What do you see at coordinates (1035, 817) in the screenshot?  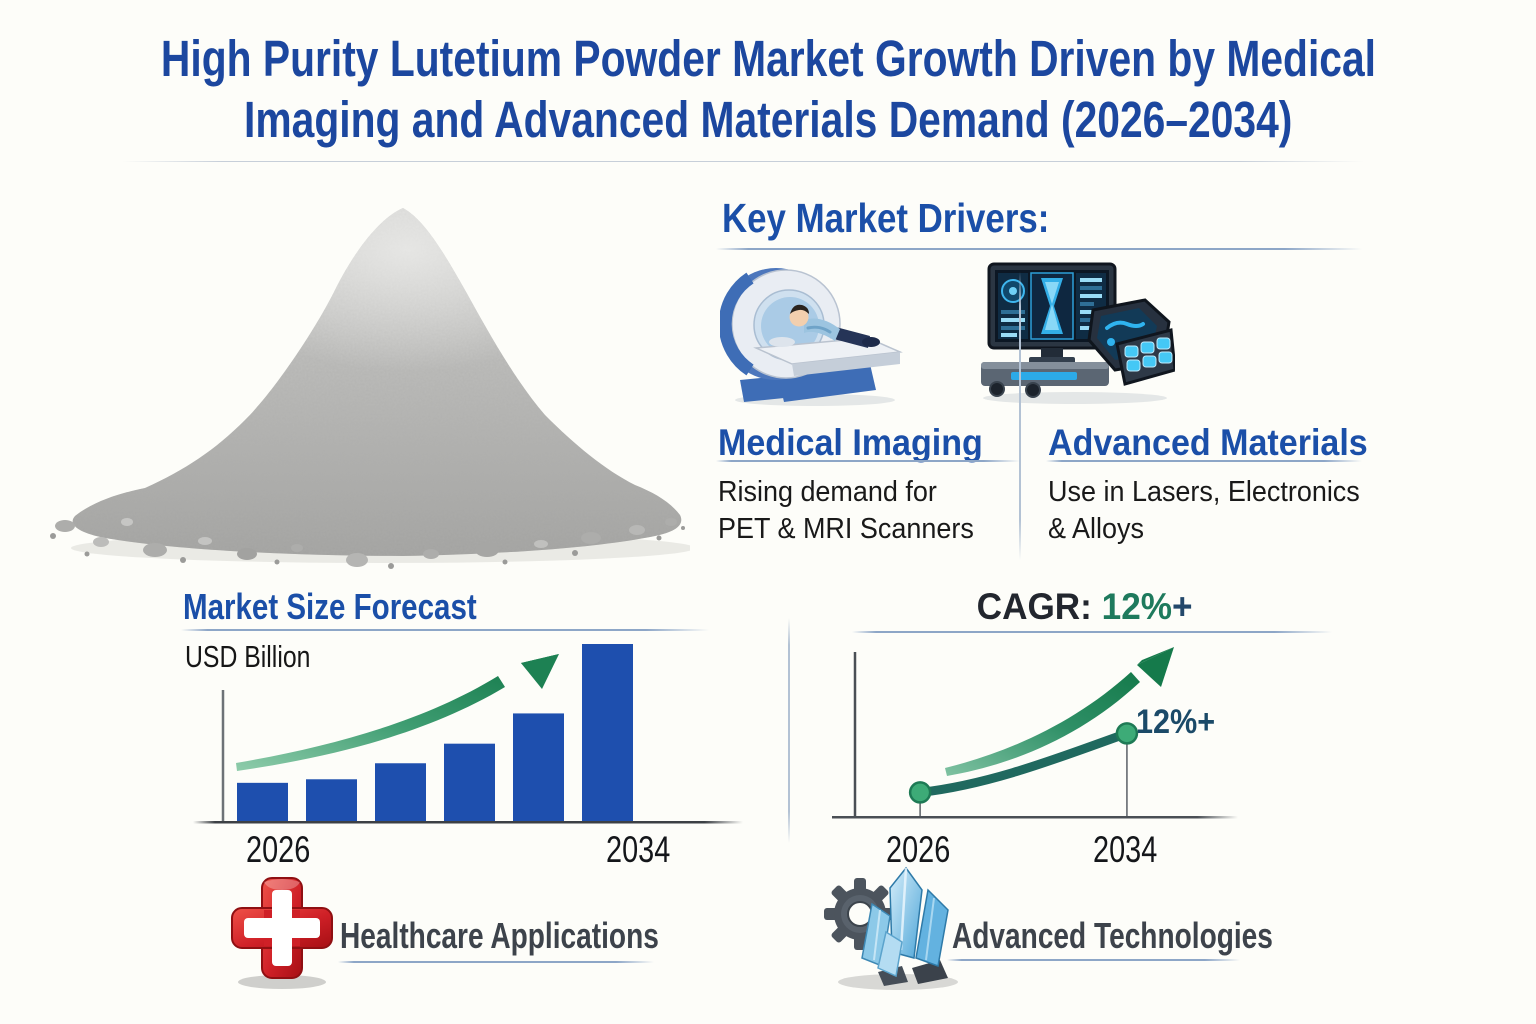 I see `x-axis-right` at bounding box center [1035, 817].